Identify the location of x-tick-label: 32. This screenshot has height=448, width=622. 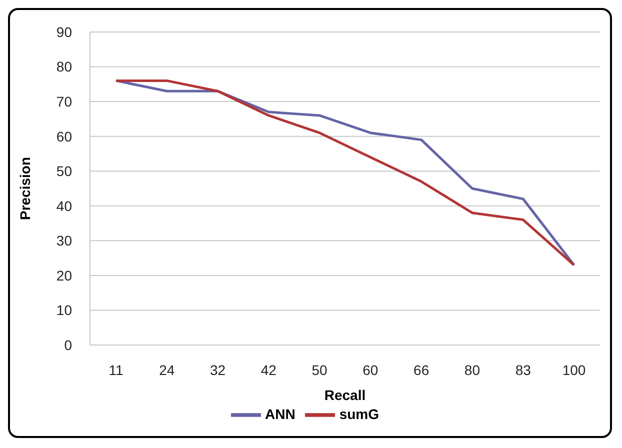
(218, 370).